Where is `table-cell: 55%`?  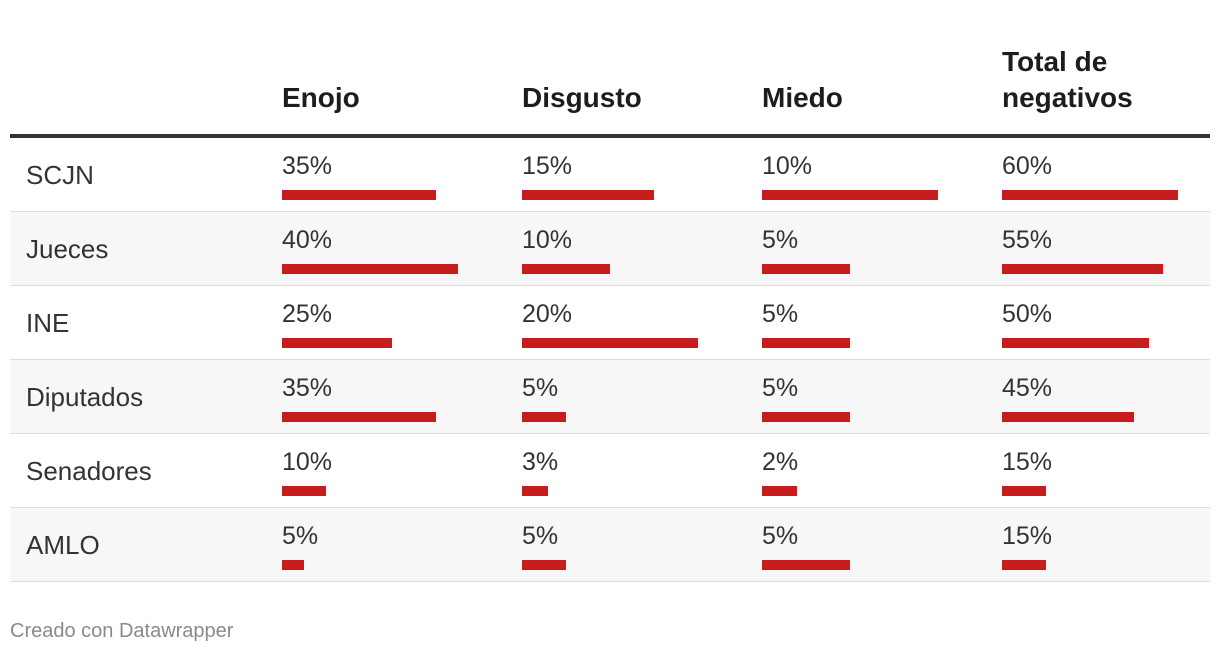
table-cell: 55% is located at coordinates (1082, 250).